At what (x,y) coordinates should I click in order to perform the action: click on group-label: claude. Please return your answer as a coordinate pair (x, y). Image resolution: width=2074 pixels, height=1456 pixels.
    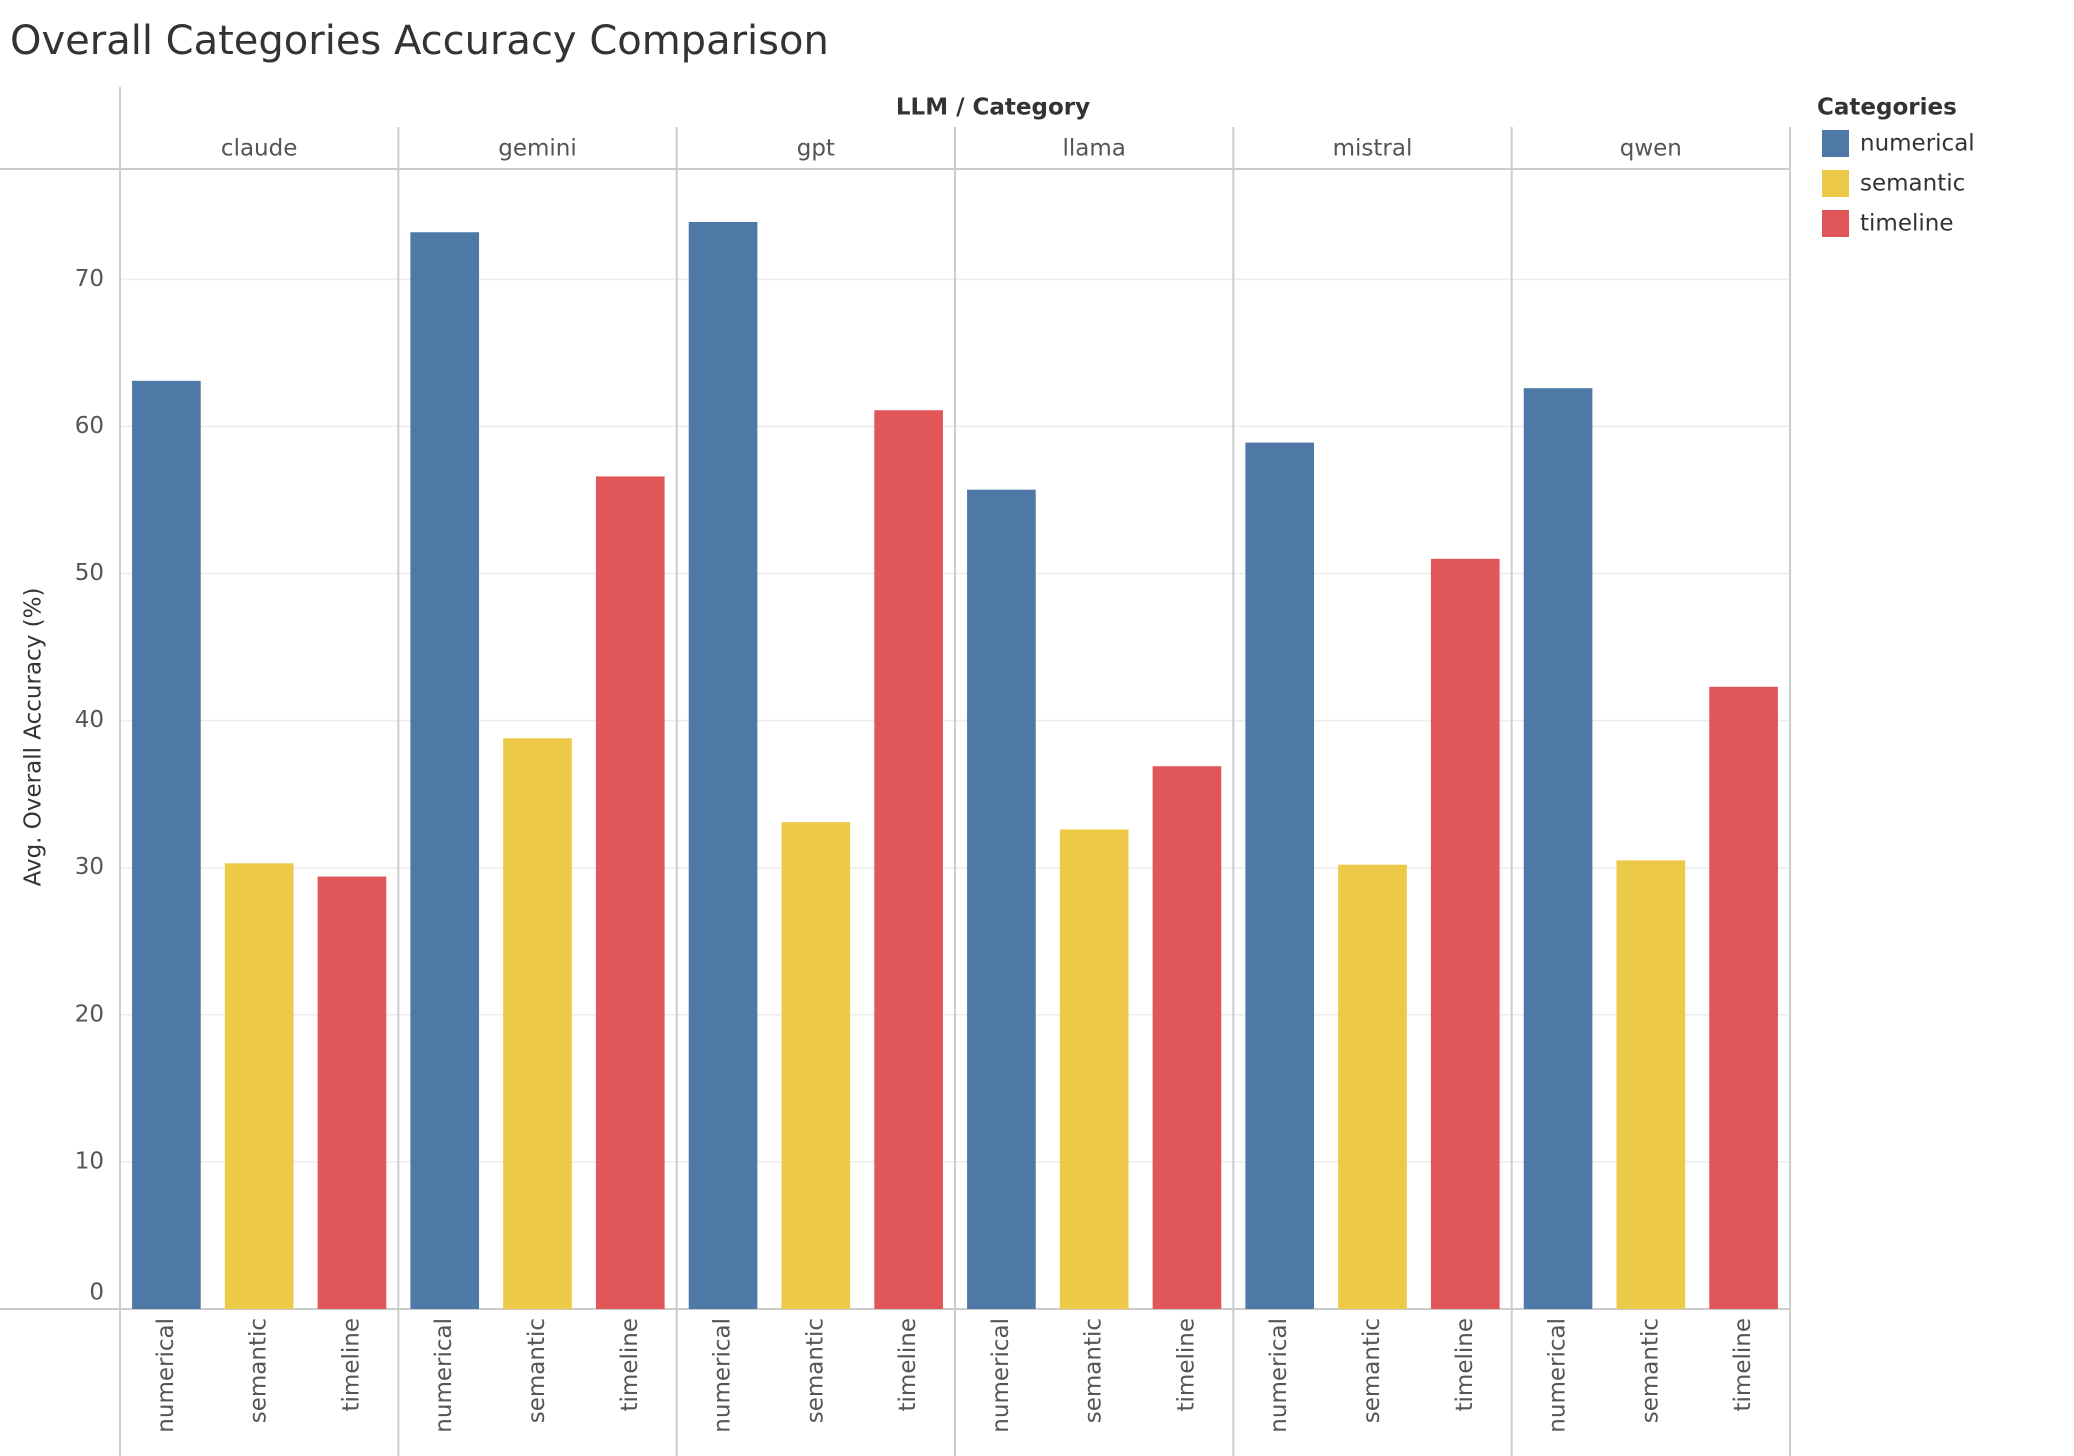
    Looking at the image, I should click on (259, 149).